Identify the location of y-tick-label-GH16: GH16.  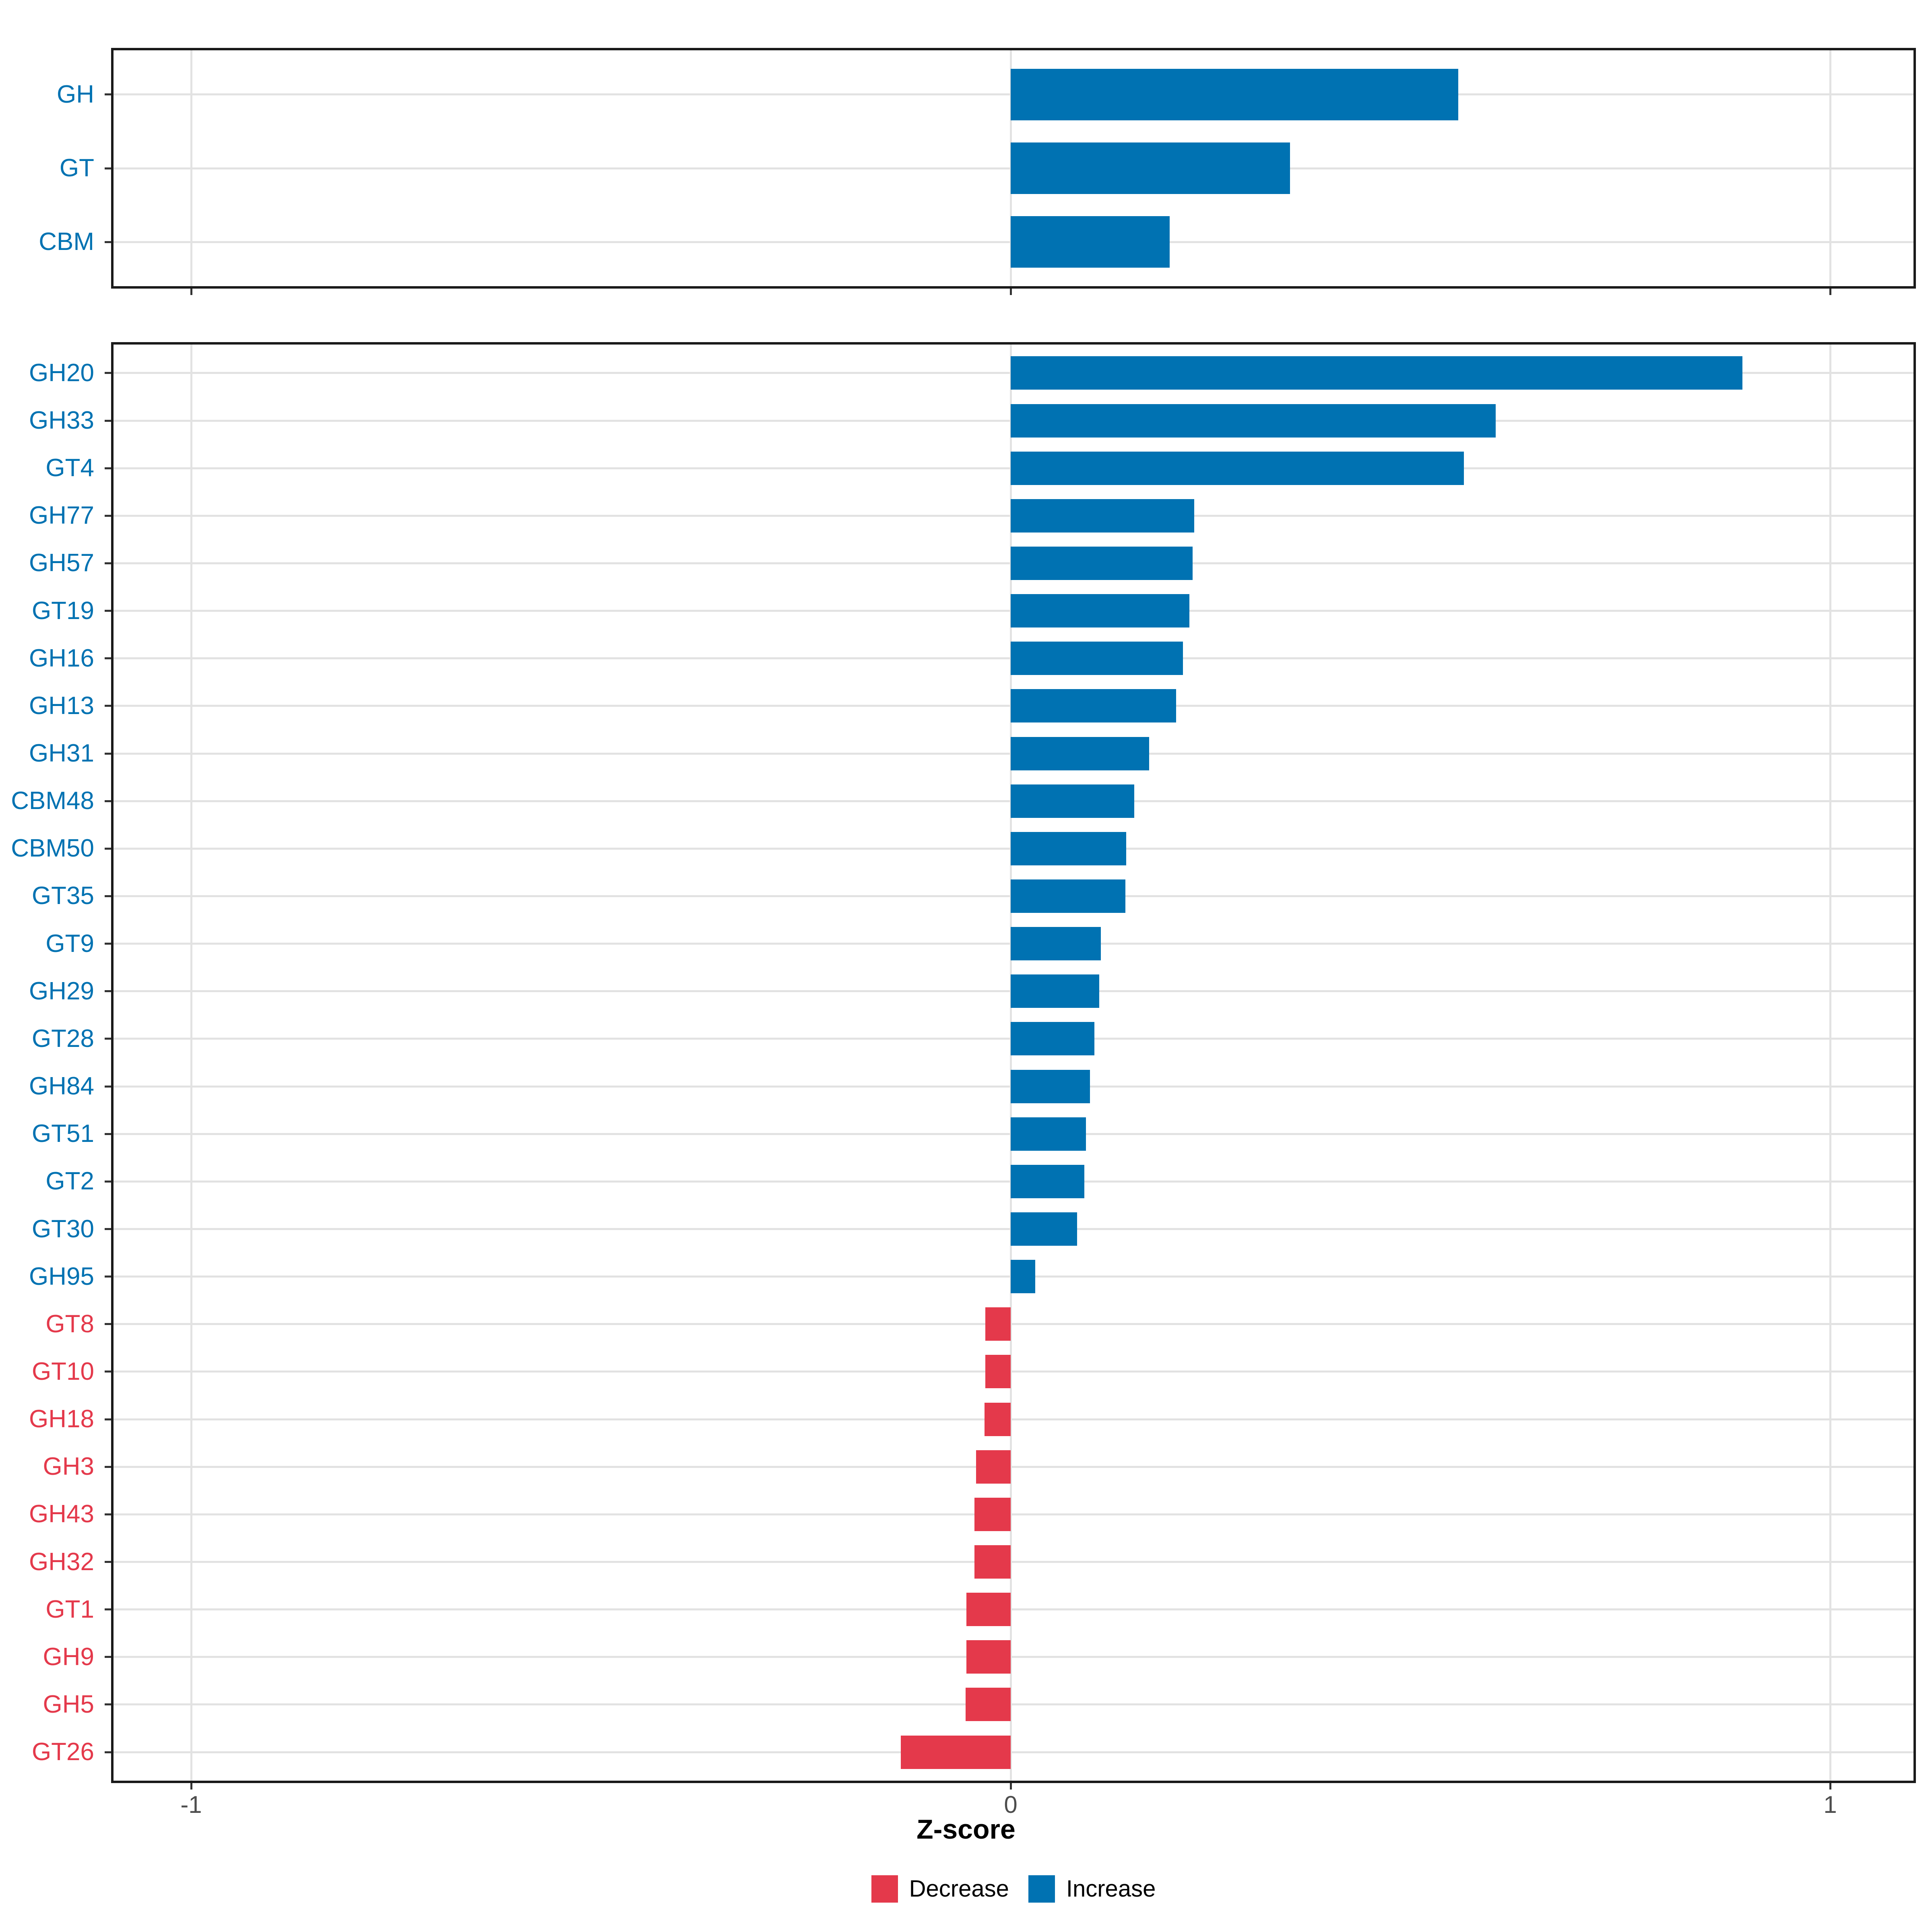
(61, 658).